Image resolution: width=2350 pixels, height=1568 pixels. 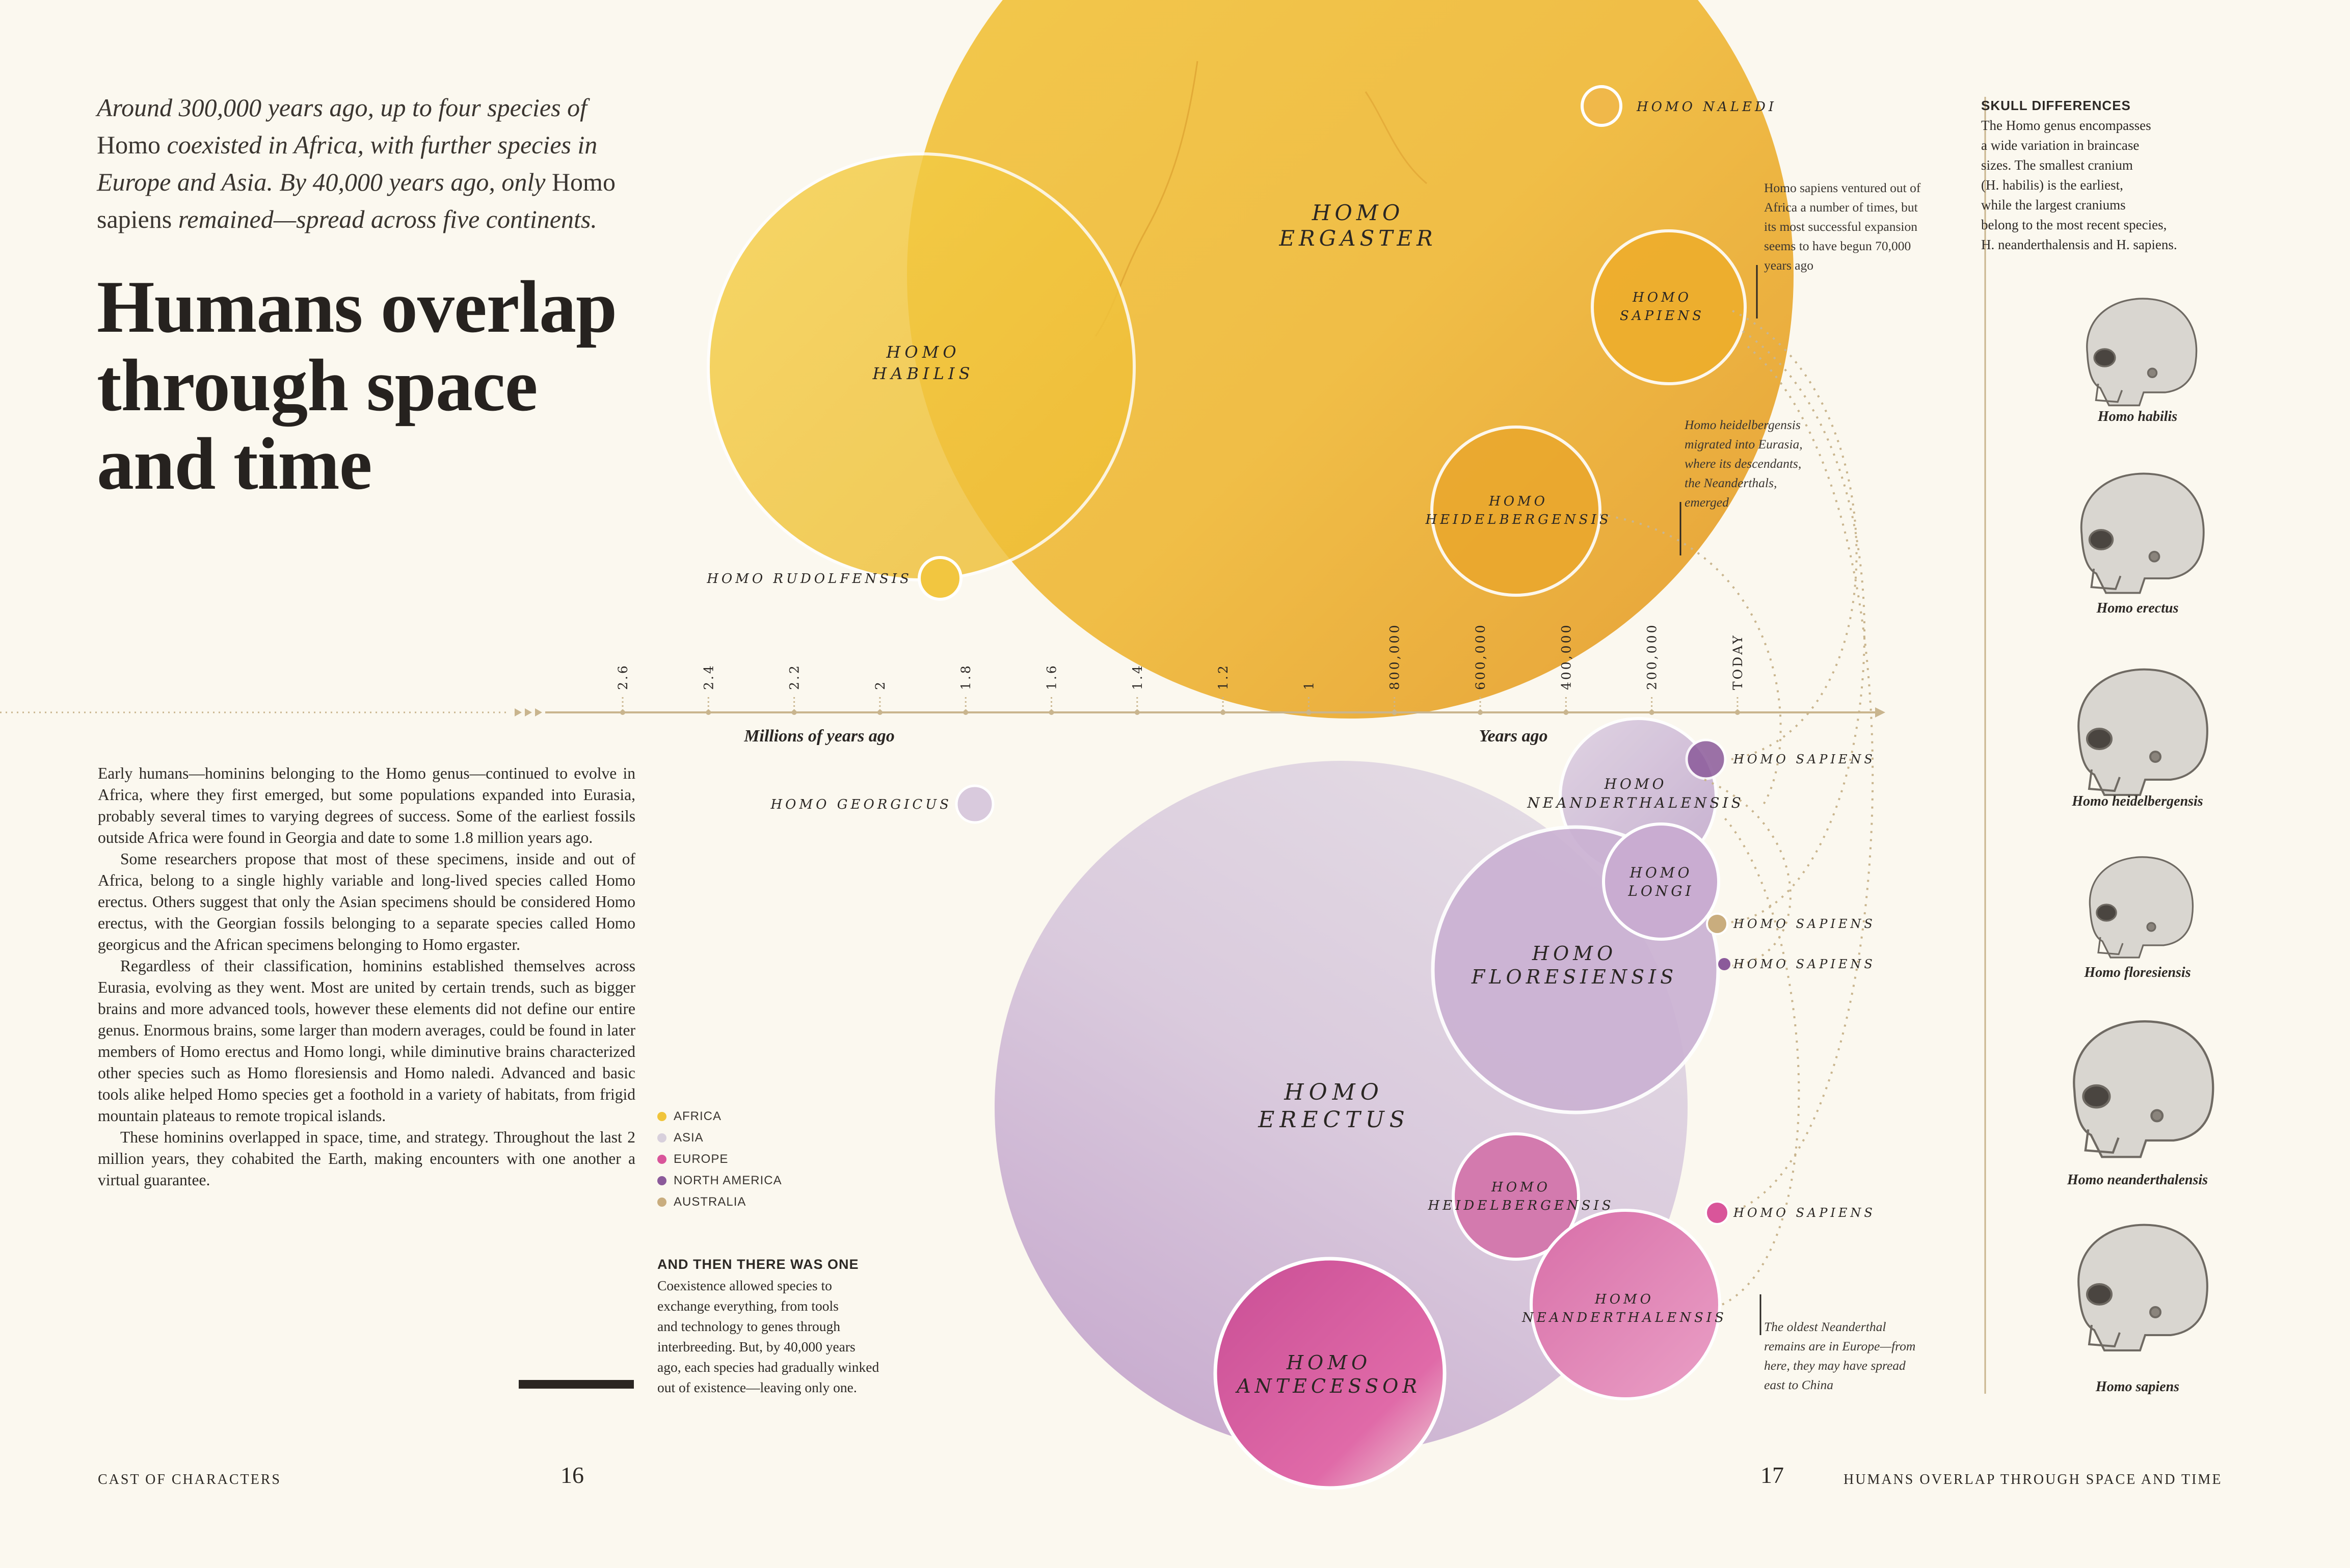 I want to click on skull-text-line: belong to the most recent species,, so click(x=2074, y=224).